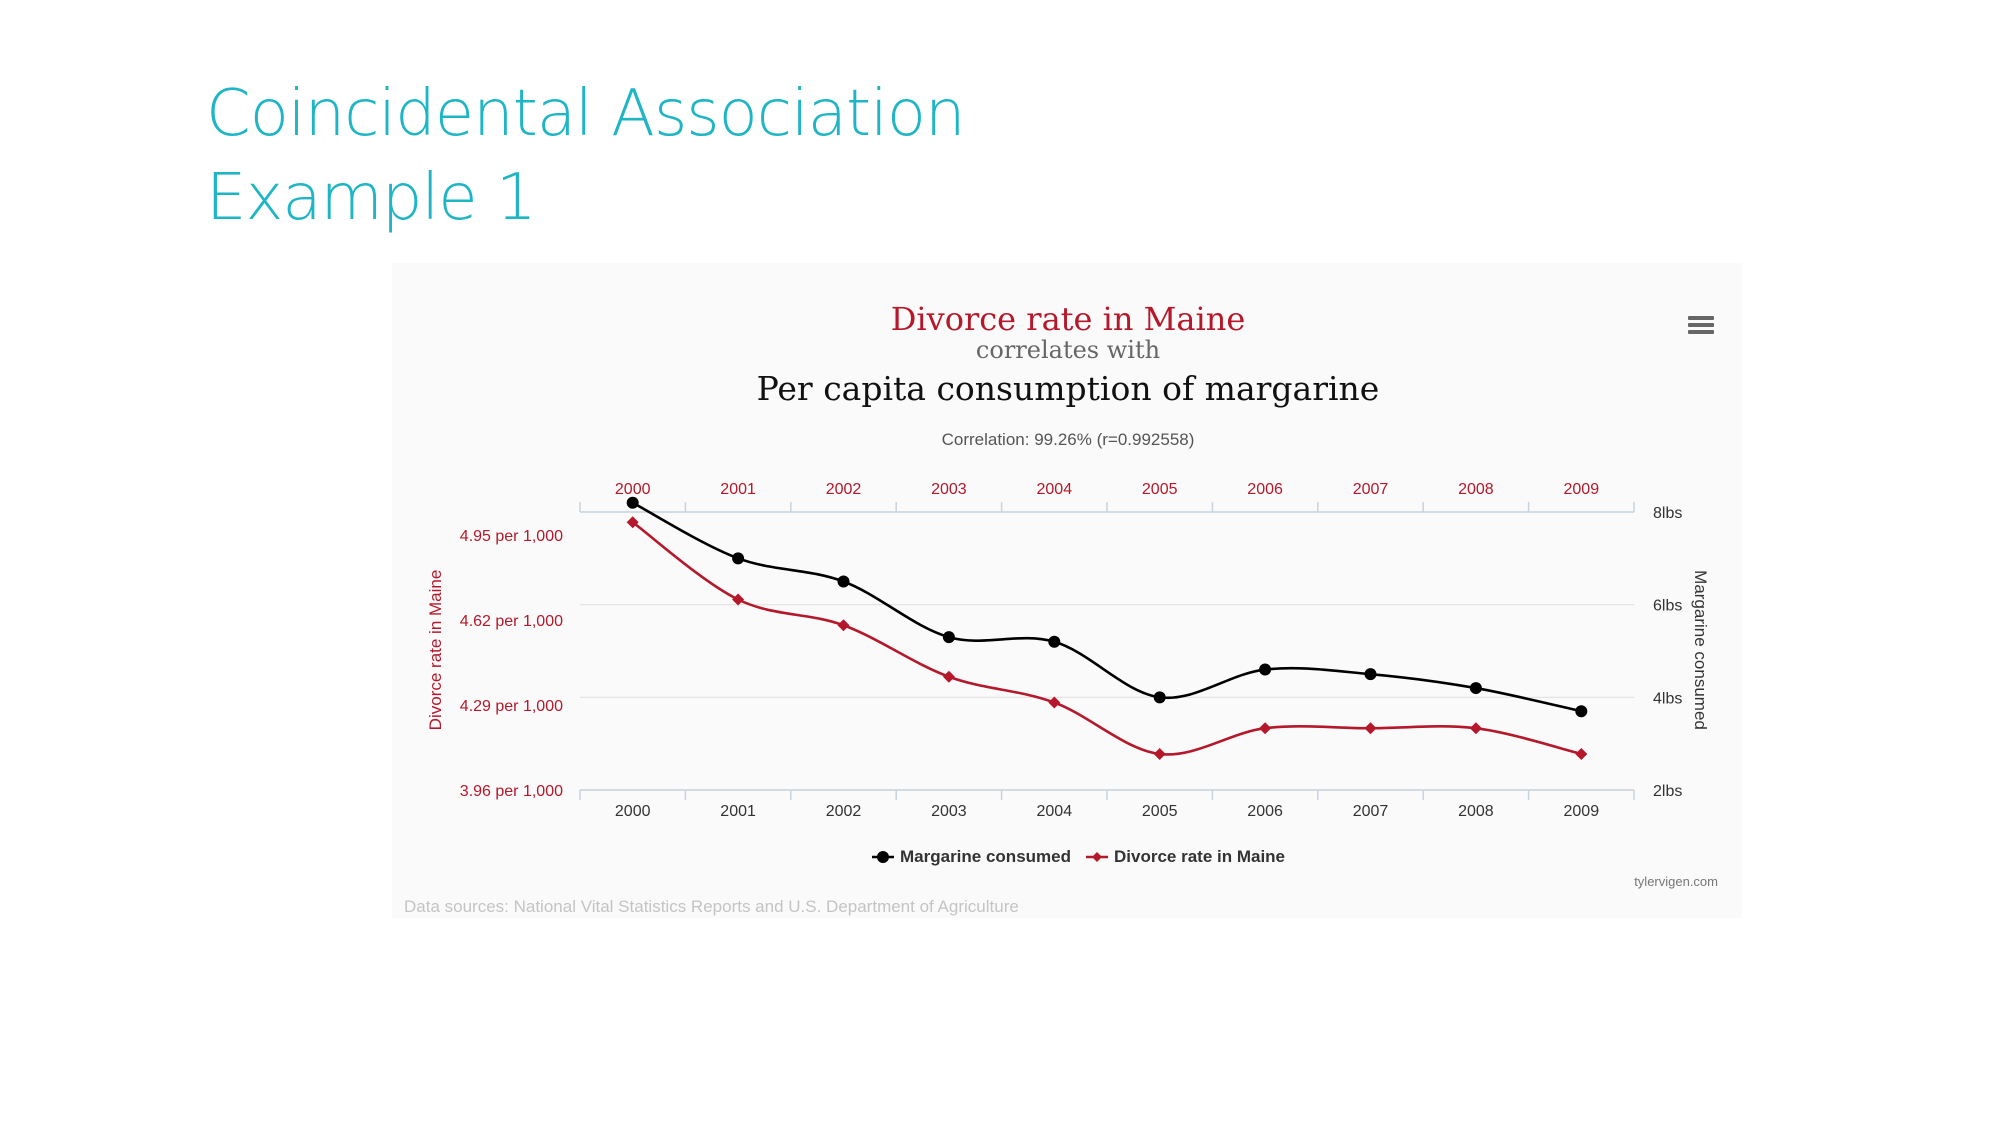 Image resolution: width=2000 pixels, height=1125 pixels. I want to click on bottom-x-tick-label: 2004, so click(1055, 811).